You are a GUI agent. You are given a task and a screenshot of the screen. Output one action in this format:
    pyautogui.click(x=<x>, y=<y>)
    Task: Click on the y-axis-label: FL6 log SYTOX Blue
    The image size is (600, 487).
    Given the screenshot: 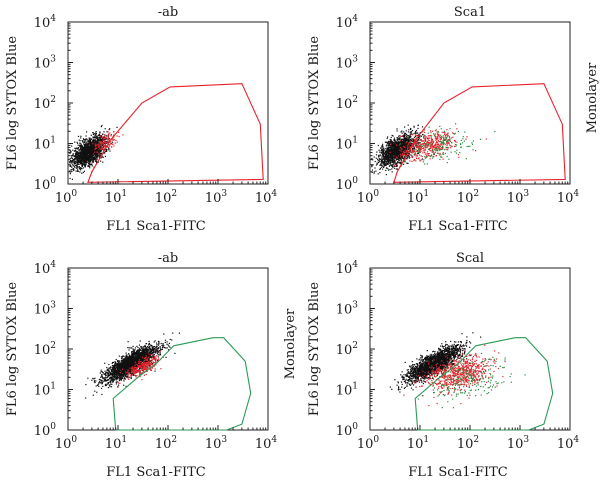 What is the action you would take?
    pyautogui.click(x=12, y=103)
    